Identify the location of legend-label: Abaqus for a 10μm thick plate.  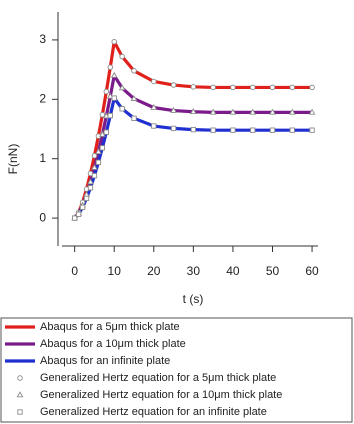
(113, 344).